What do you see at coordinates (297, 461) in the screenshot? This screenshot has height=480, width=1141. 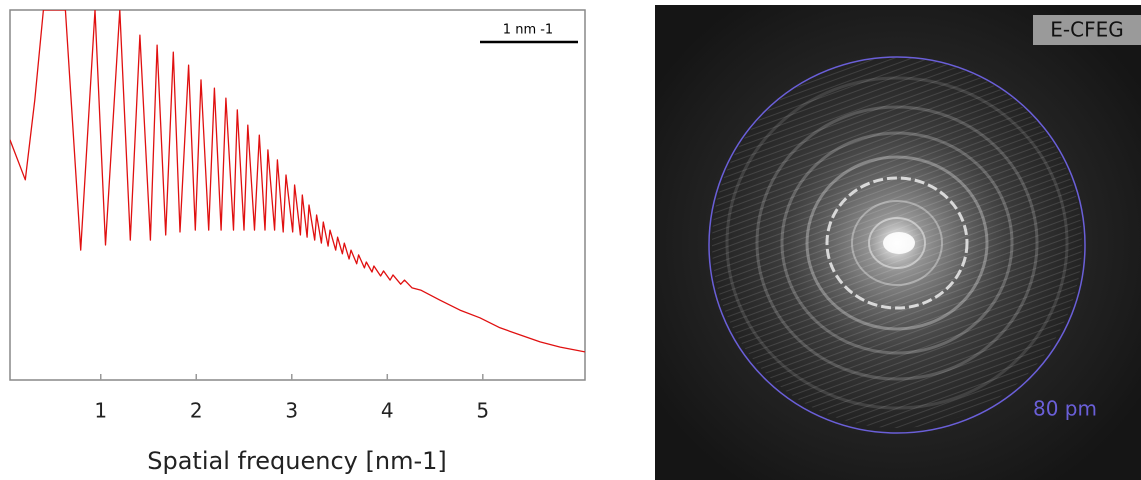 I see `x-axis-label: Spatial frequency [nm-1]` at bounding box center [297, 461].